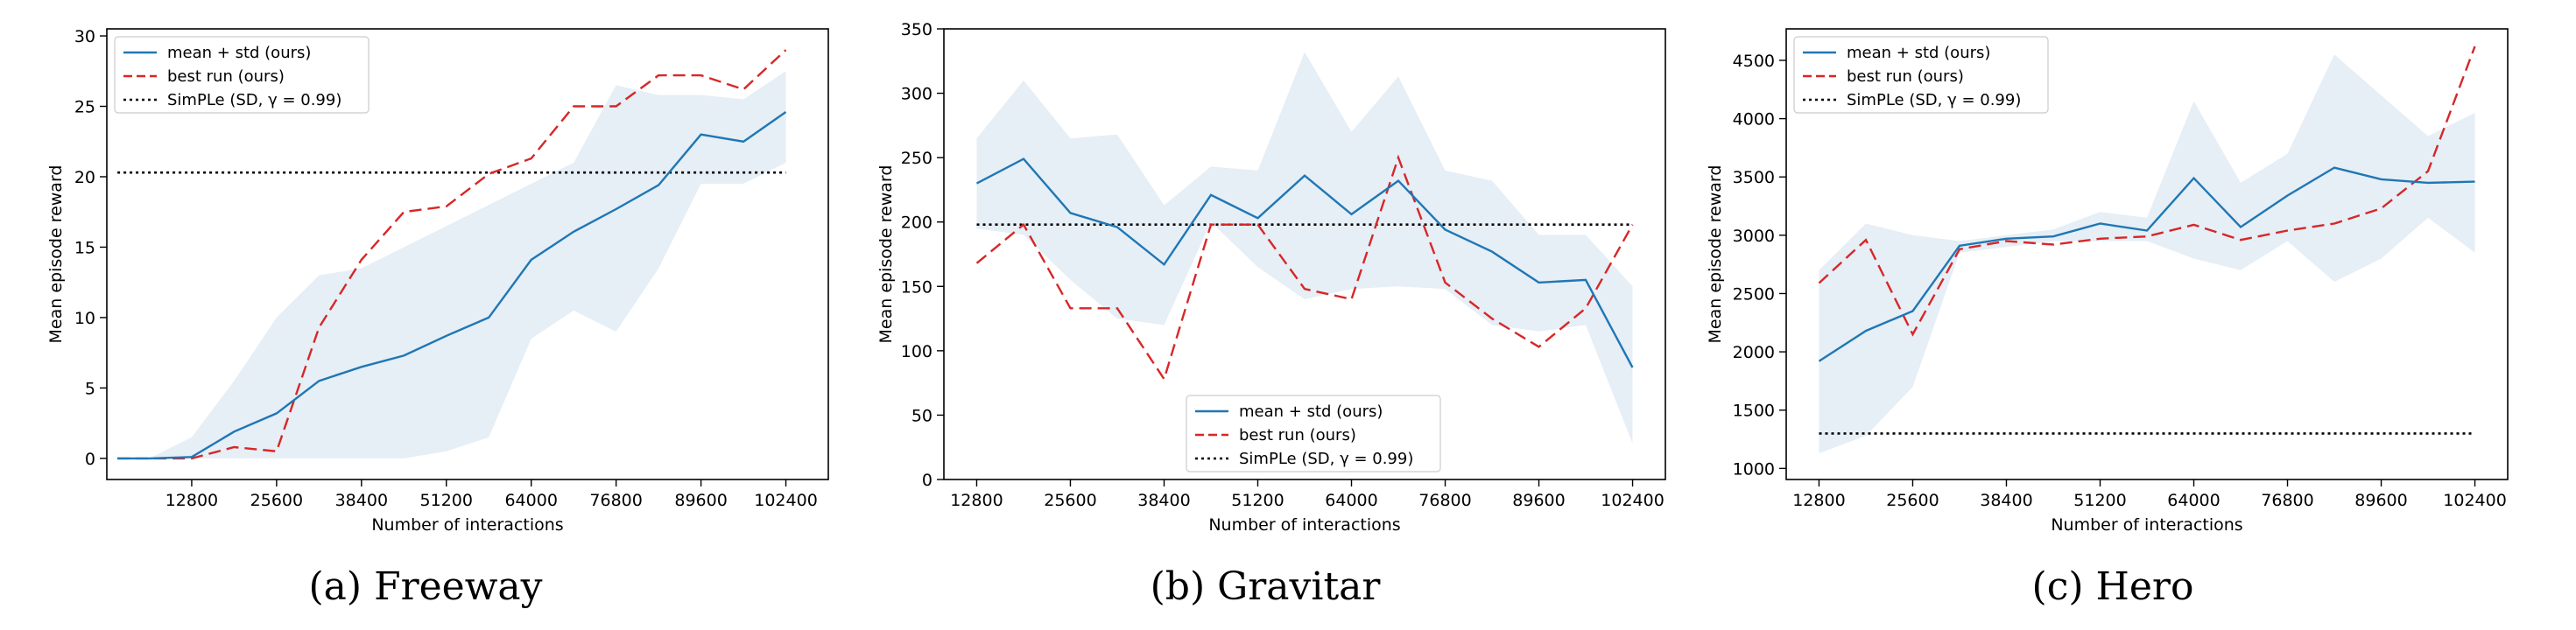  I want to click on y-tick-label: 15, so click(84, 247).